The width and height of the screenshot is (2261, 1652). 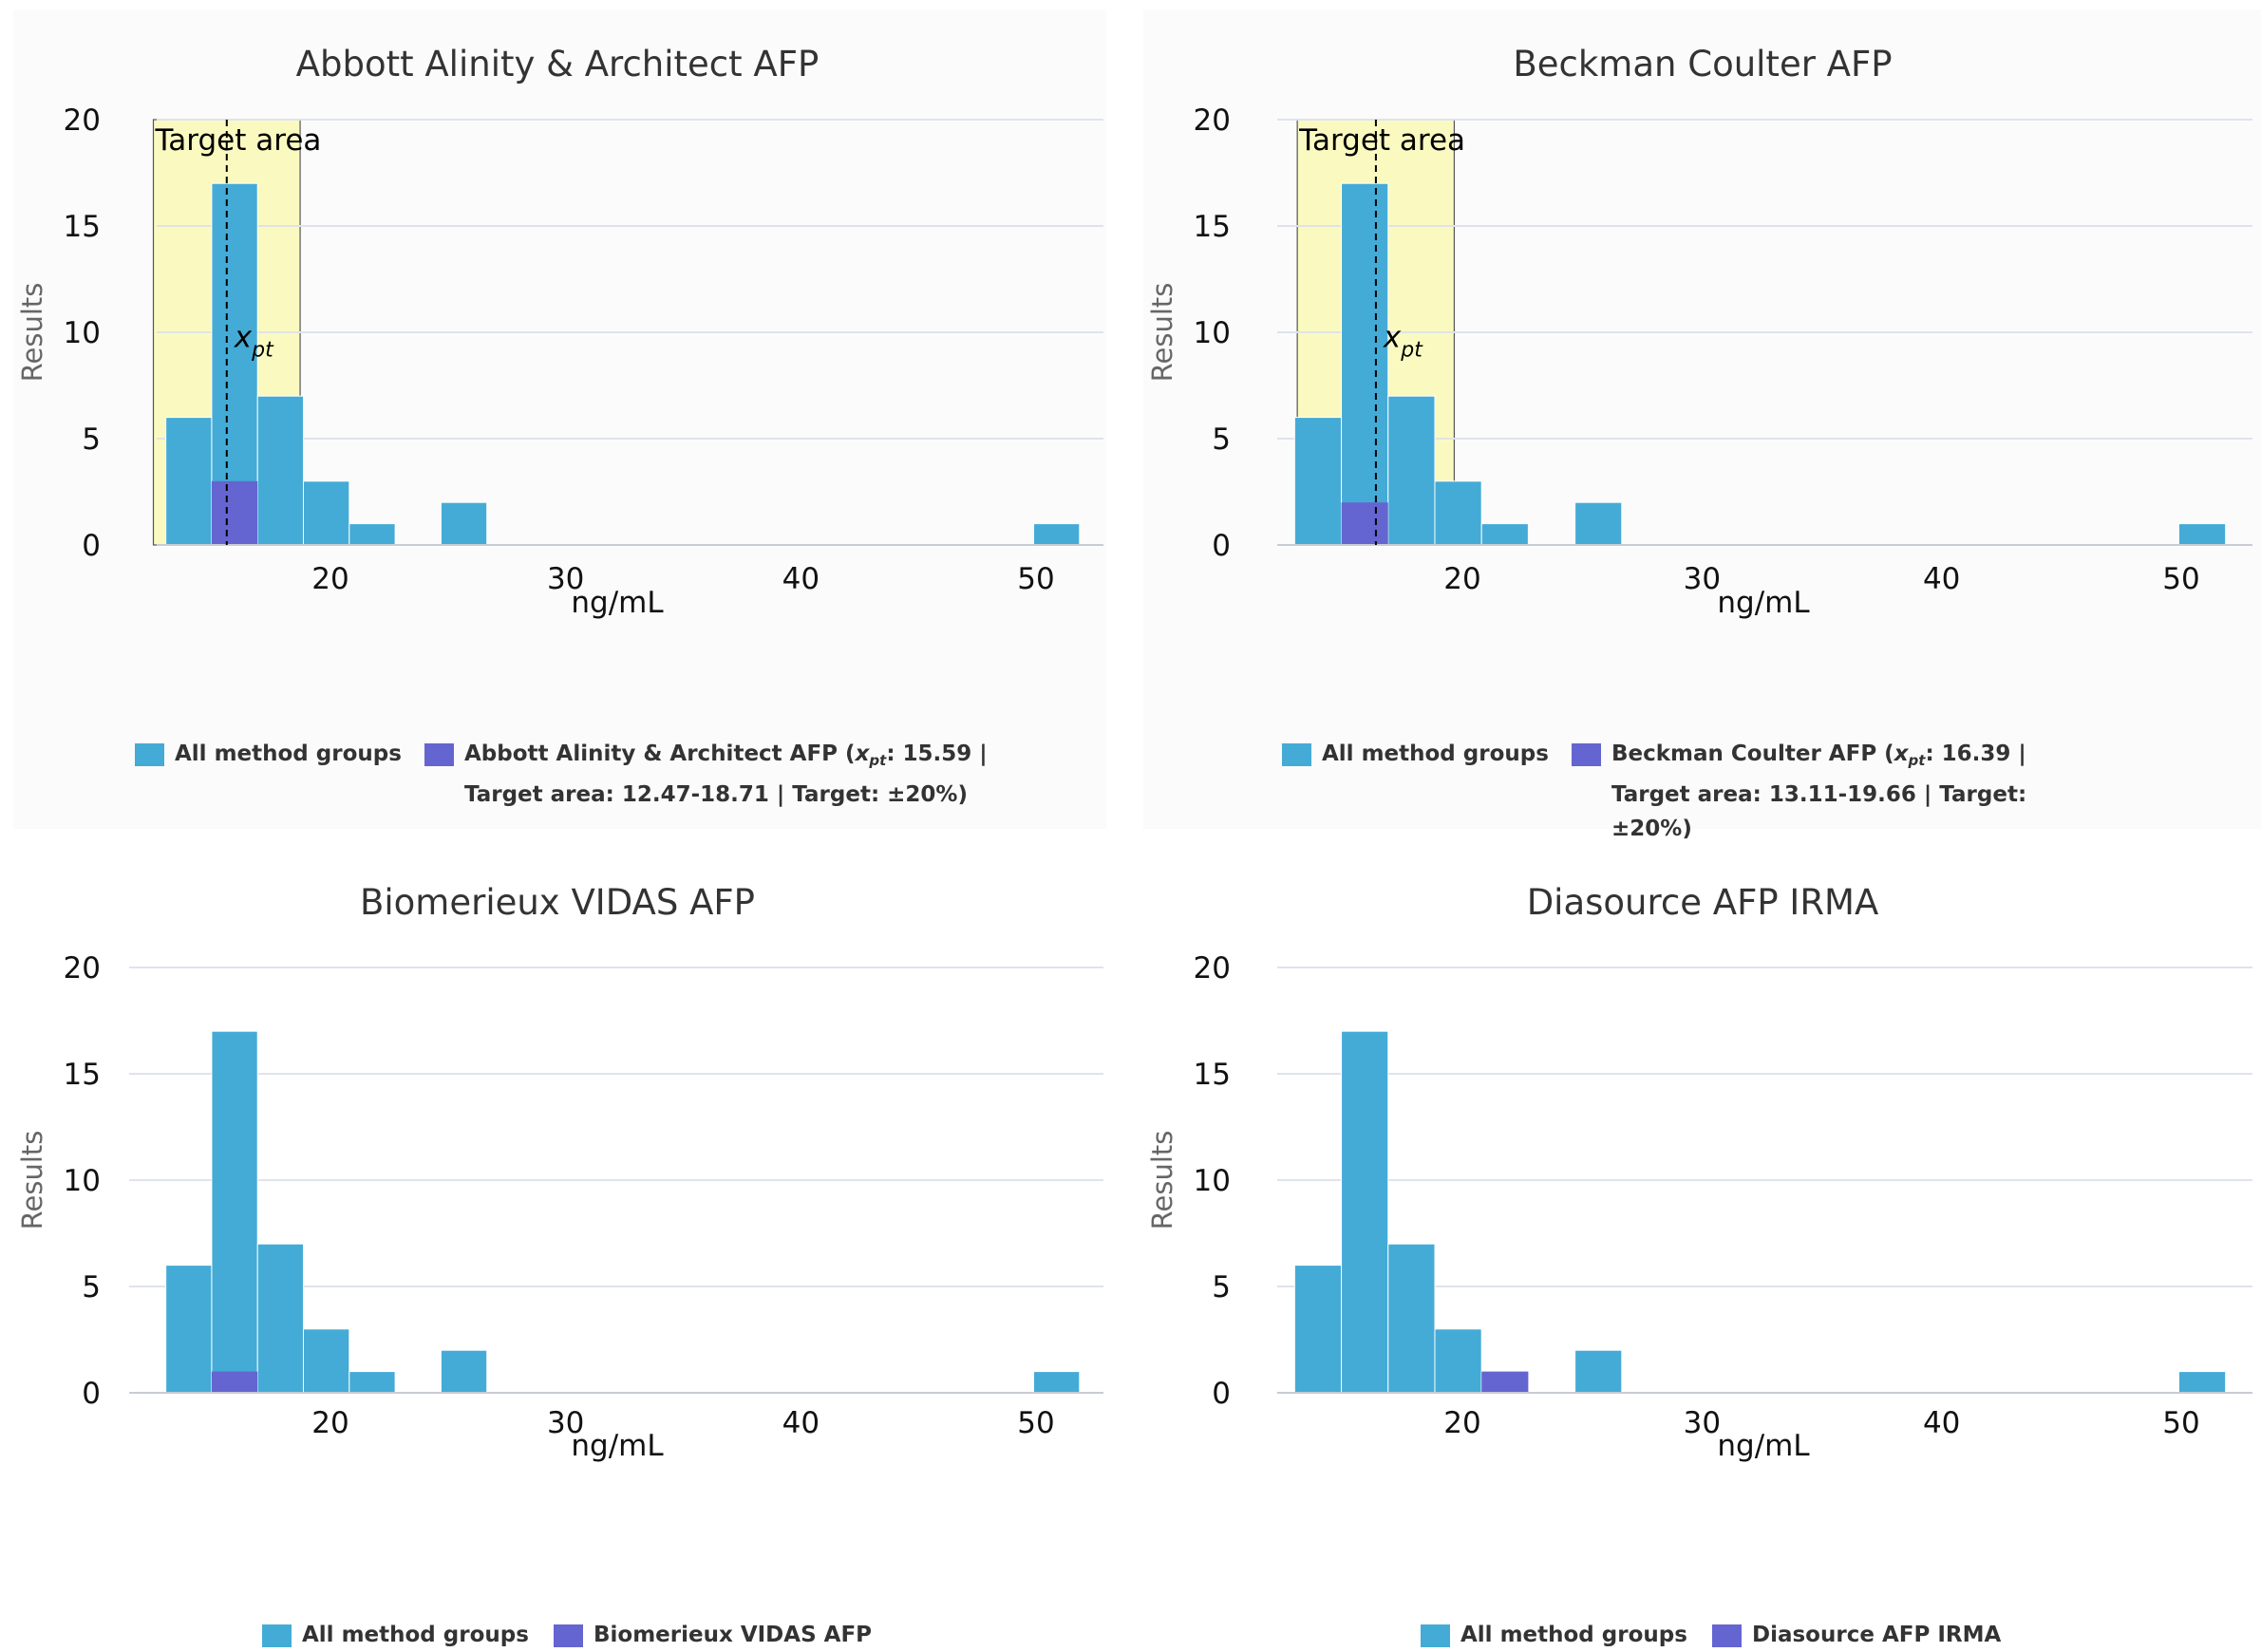 What do you see at coordinates (558, 64) in the screenshot?
I see `chart-title: Abbott Alinity & Architect AFP` at bounding box center [558, 64].